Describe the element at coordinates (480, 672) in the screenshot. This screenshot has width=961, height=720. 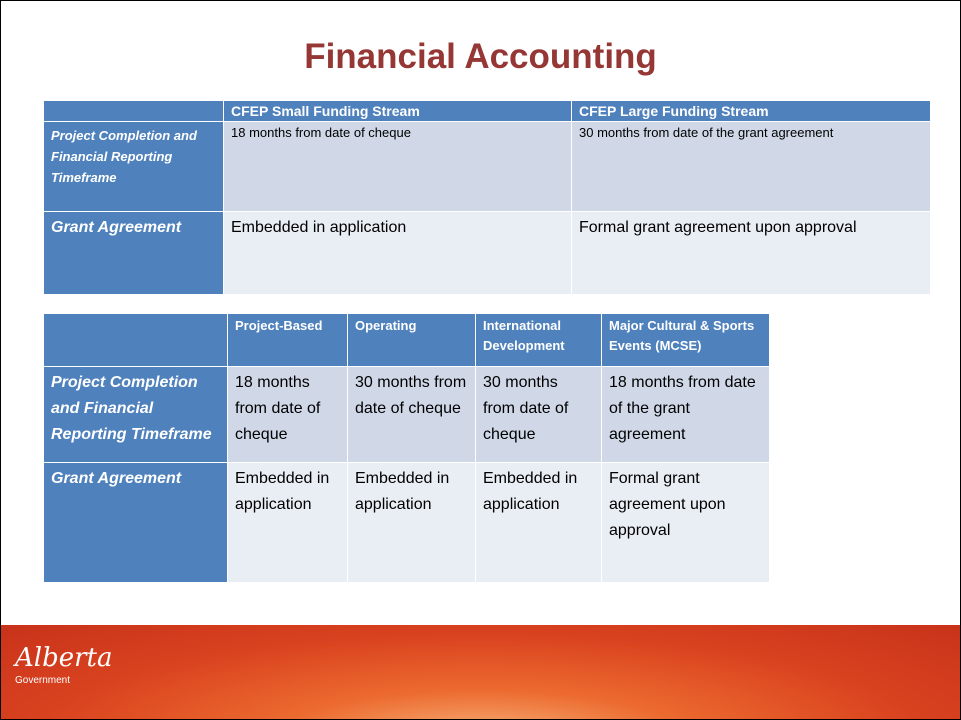
I see `footer: Alberta Government` at that location.